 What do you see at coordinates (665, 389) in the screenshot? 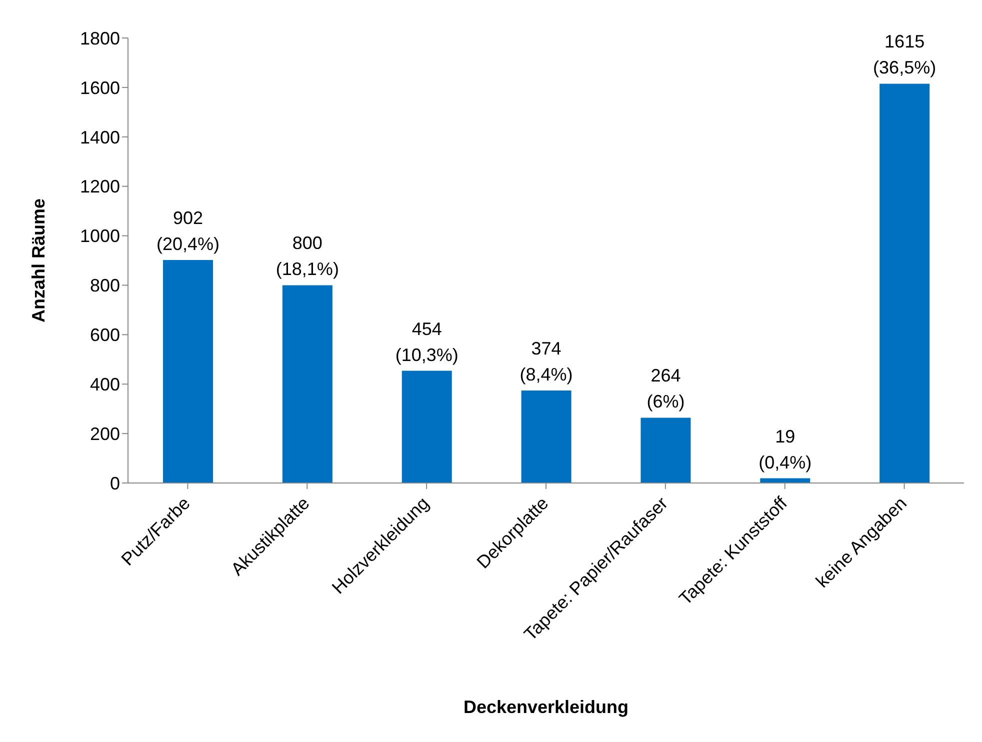
I see `data-label: 264 (6%)` at bounding box center [665, 389].